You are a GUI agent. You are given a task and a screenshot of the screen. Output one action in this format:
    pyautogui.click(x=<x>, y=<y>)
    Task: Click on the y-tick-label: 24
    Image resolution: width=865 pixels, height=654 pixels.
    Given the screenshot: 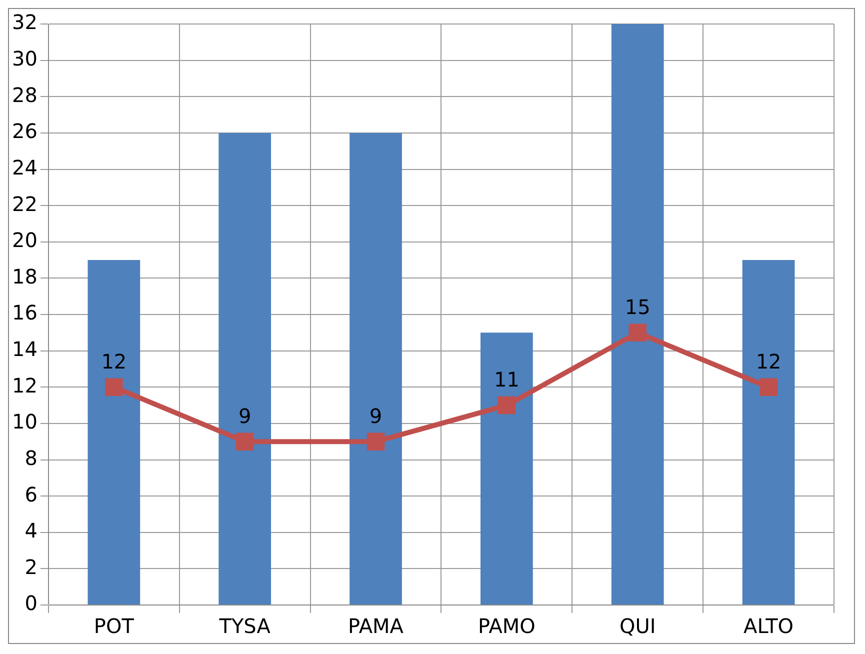 What is the action you would take?
    pyautogui.click(x=25, y=167)
    